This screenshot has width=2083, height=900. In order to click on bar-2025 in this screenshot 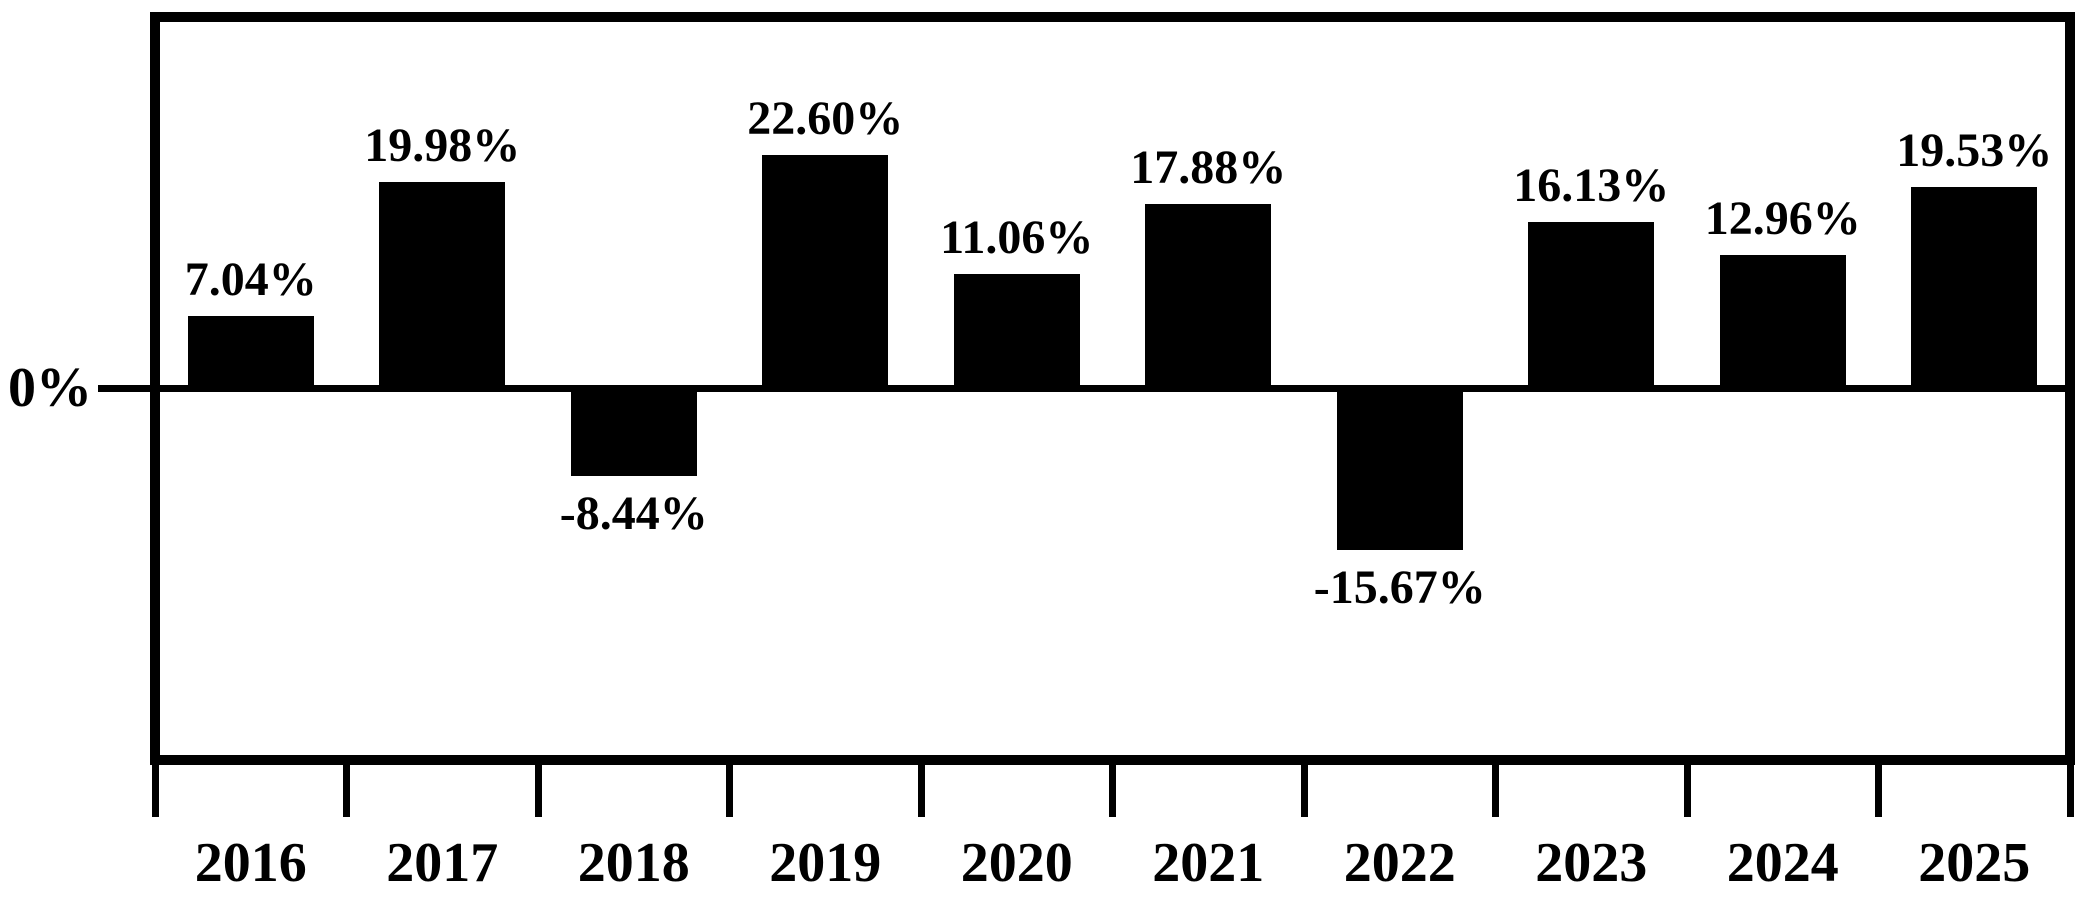, I will do `click(1974, 289)`.